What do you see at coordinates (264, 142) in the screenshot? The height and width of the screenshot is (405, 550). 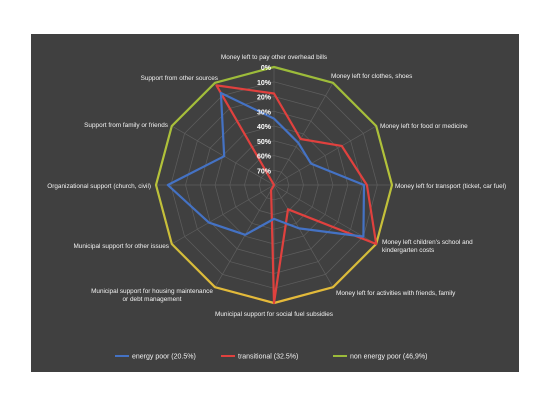 I see `tick-label: 50%` at bounding box center [264, 142].